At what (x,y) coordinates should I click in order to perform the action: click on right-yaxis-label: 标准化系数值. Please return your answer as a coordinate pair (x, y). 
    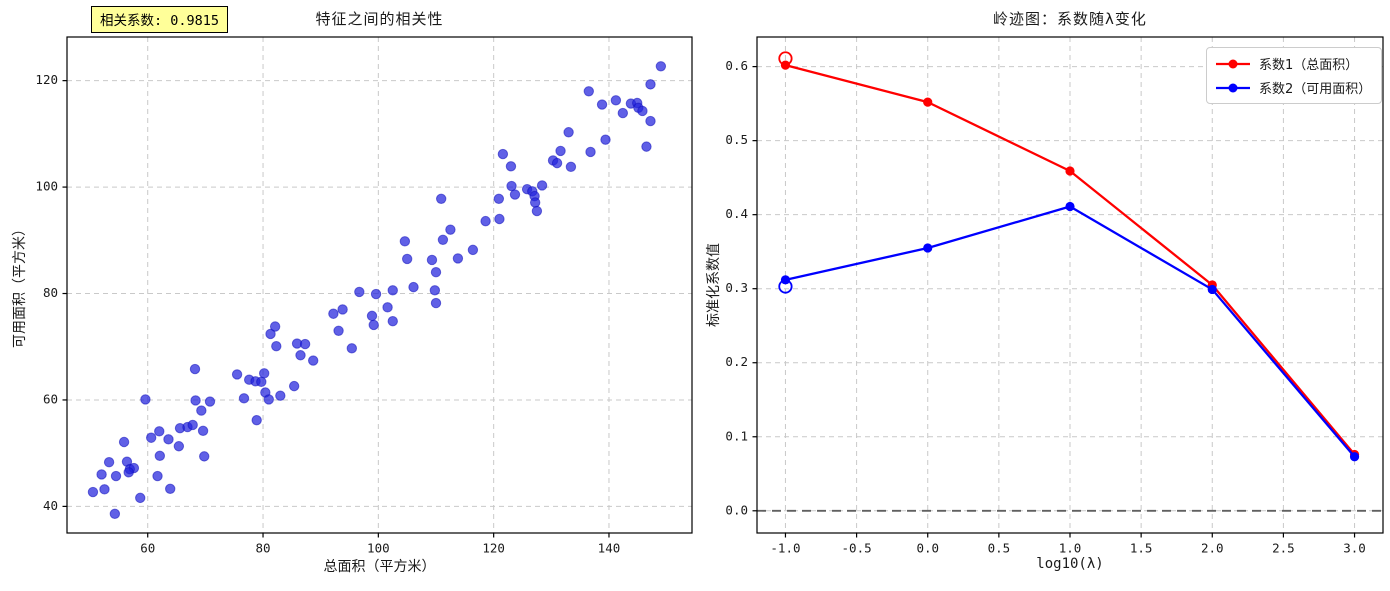
    Looking at the image, I should click on (714, 285).